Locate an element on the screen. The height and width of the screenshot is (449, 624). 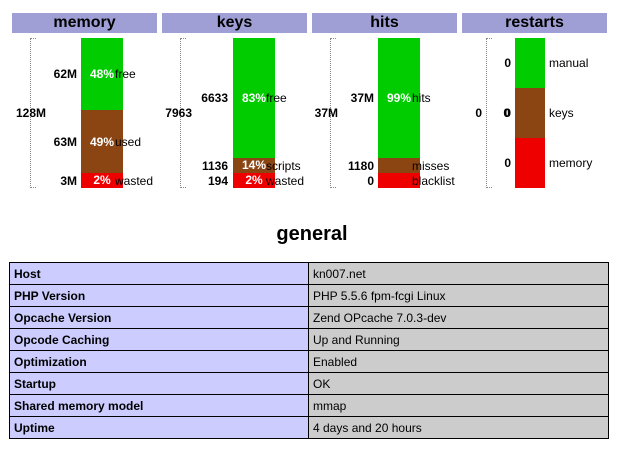
memory-total-label: 128M is located at coordinates (30, 113).